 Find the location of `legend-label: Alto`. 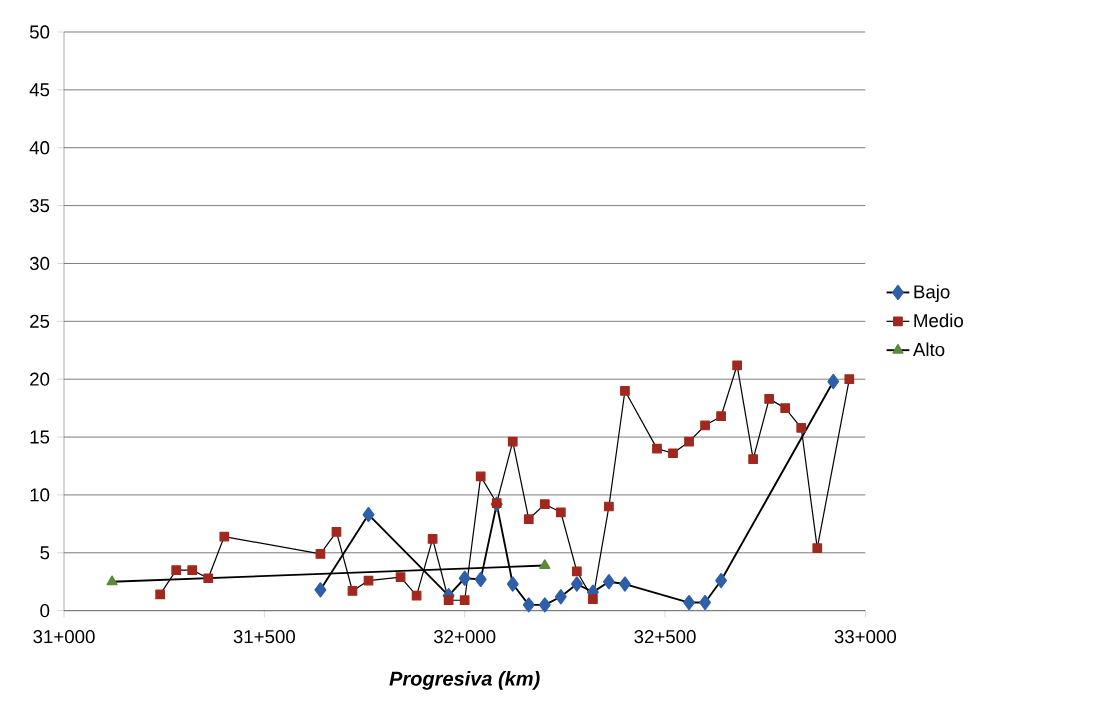

legend-label: Alto is located at coordinates (928, 349).